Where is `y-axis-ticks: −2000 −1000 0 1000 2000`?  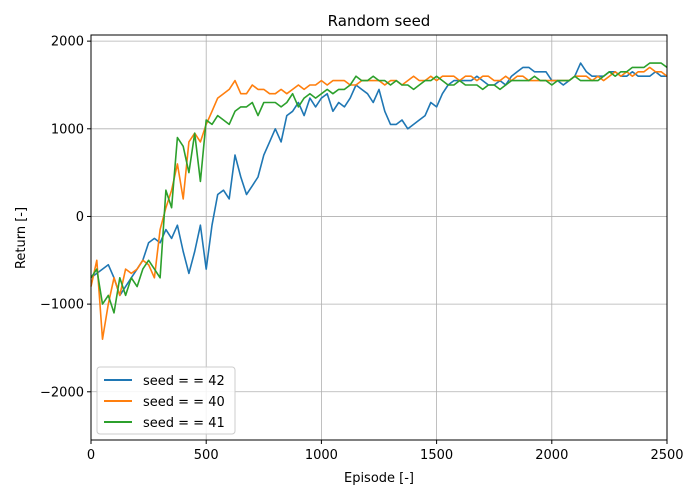
y-axis-ticks: −2000 −1000 0 1000 2000 is located at coordinates (65, 217).